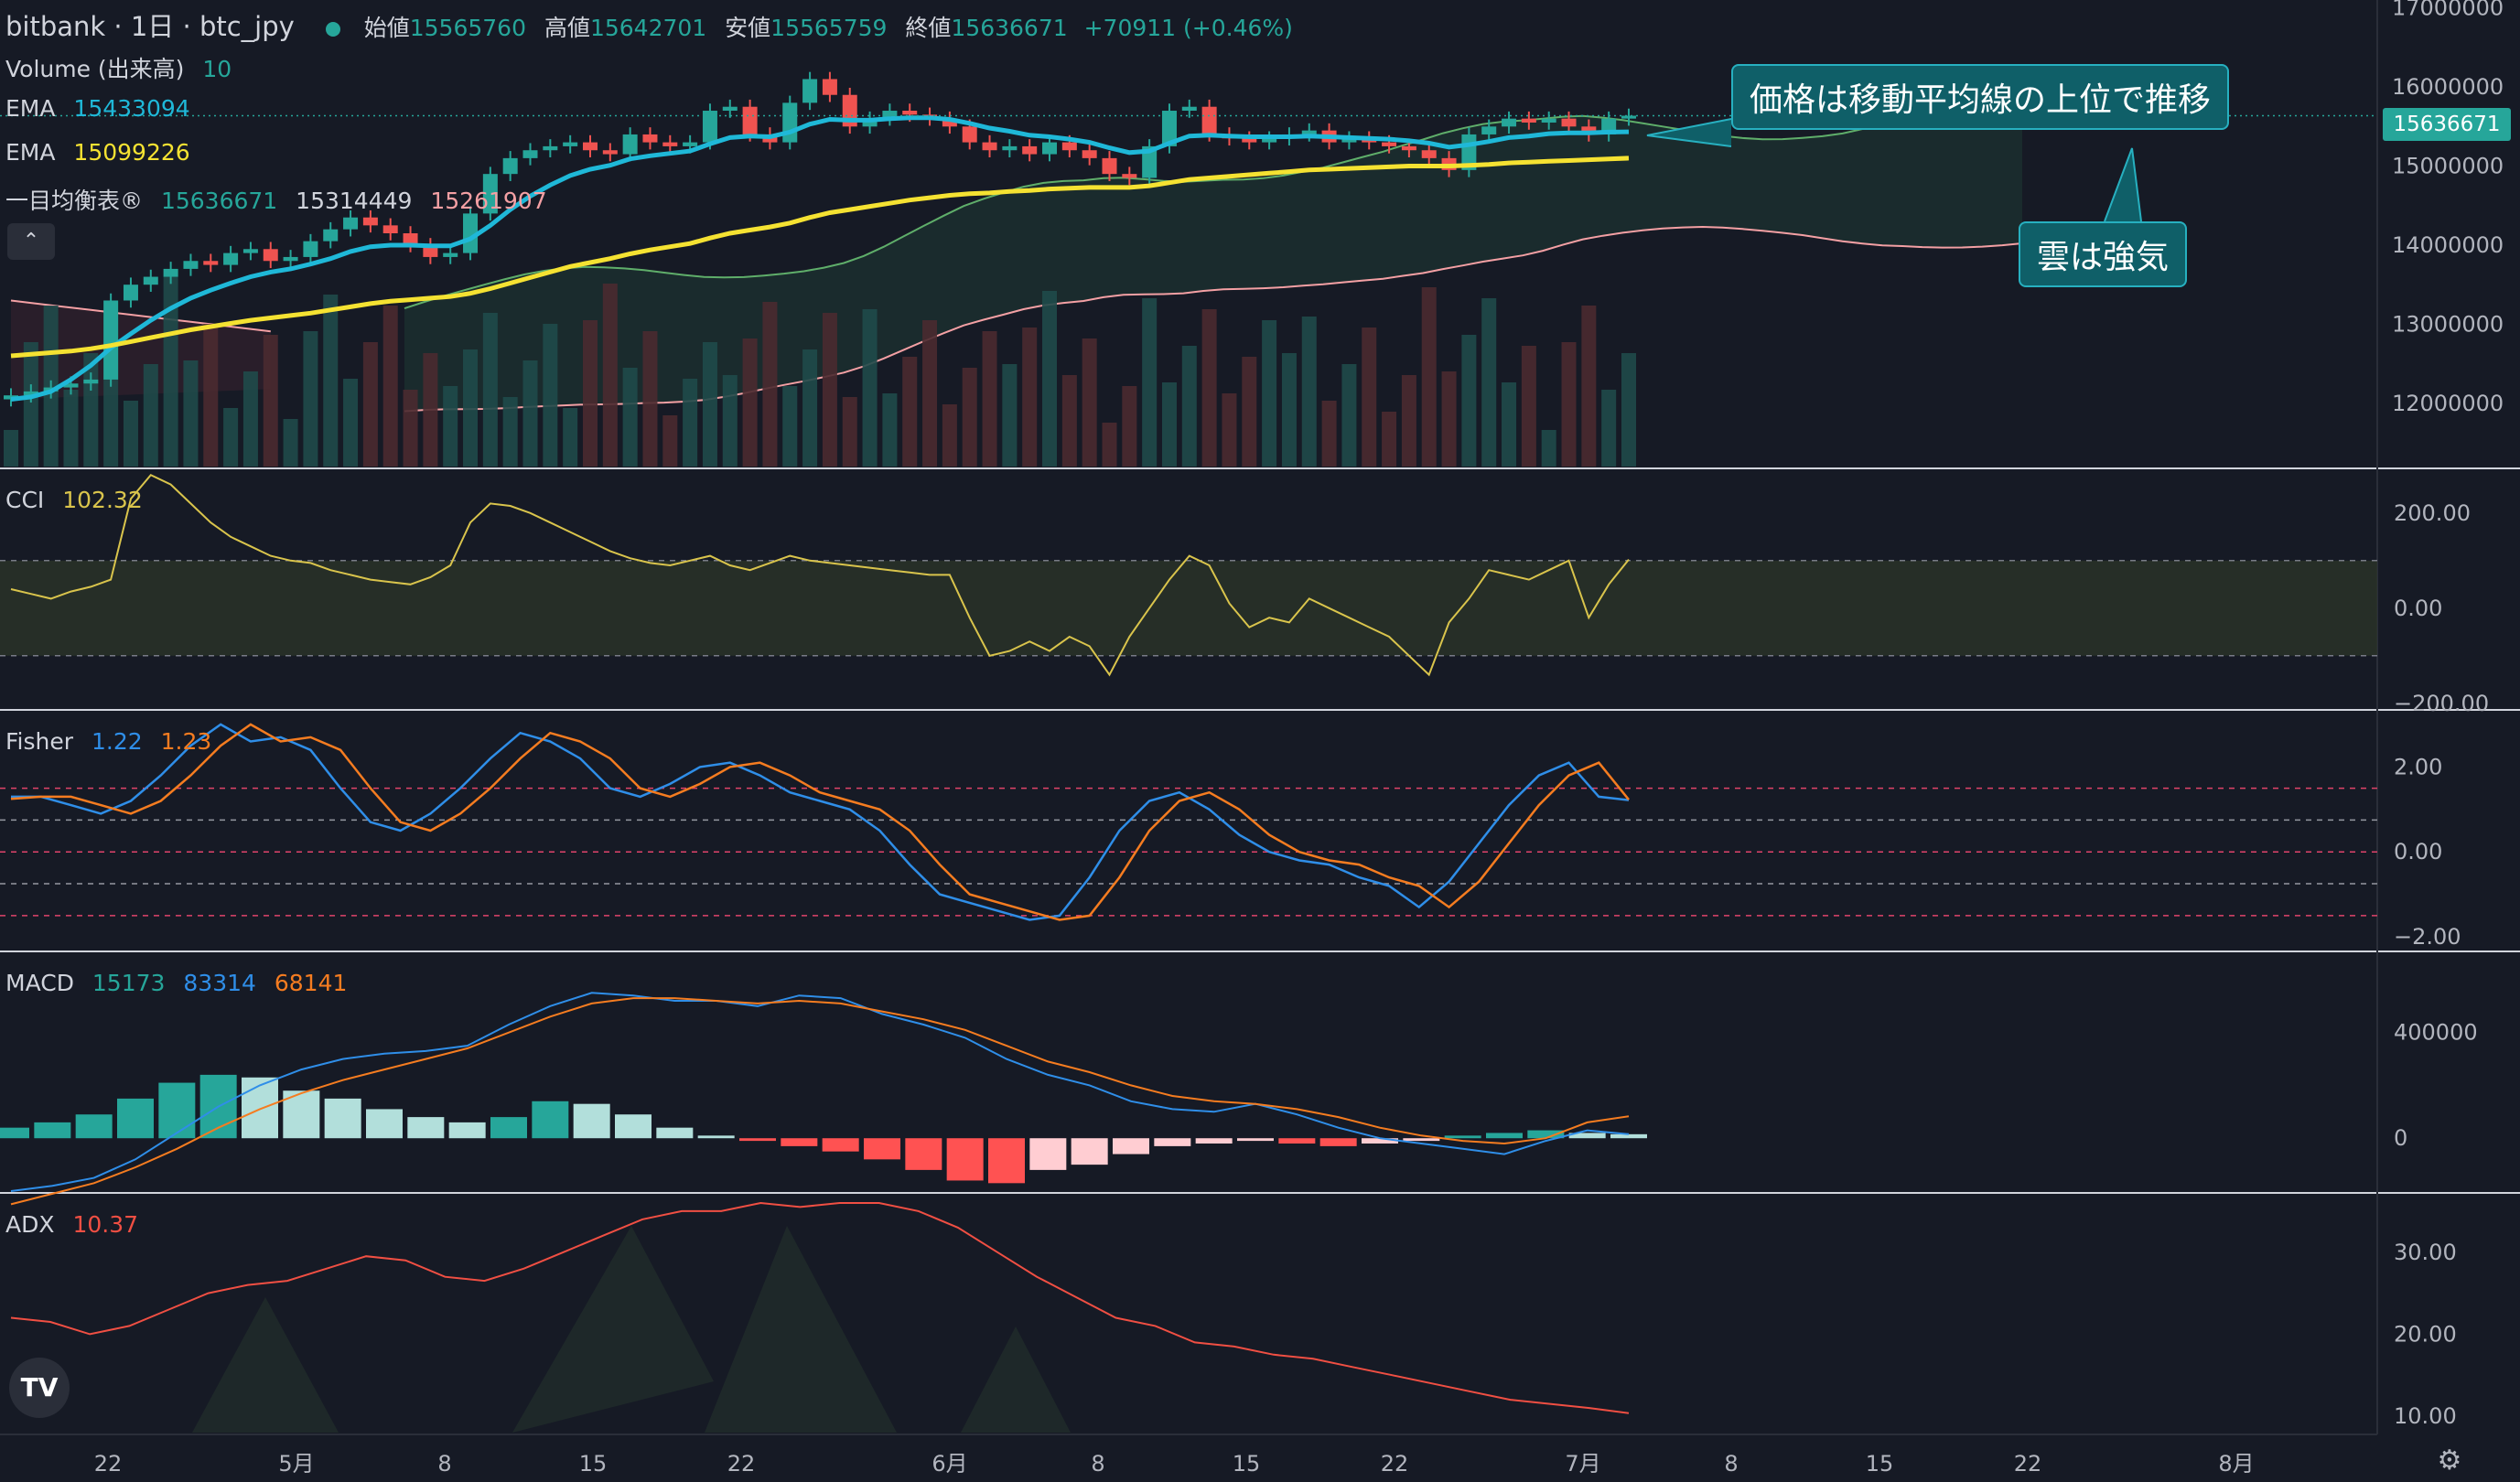 The image size is (2520, 1482). I want to click on open-value: 15565760, so click(467, 28).